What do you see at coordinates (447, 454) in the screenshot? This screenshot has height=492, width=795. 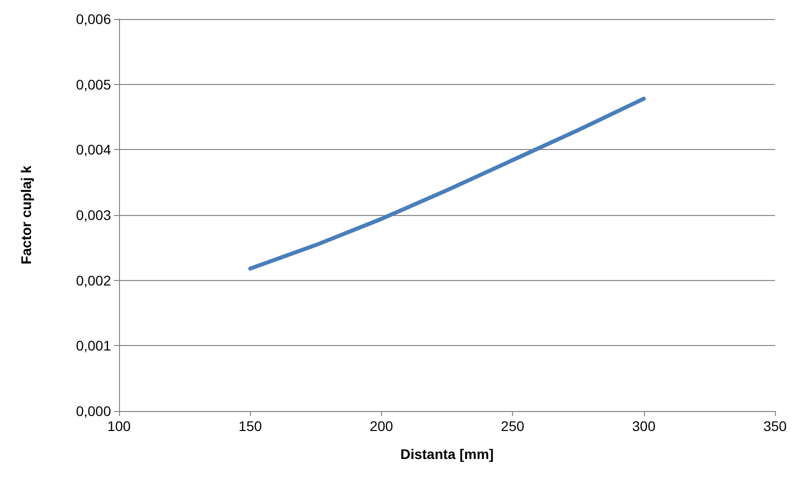 I see `x-axis-title: Distanta [mm]` at bounding box center [447, 454].